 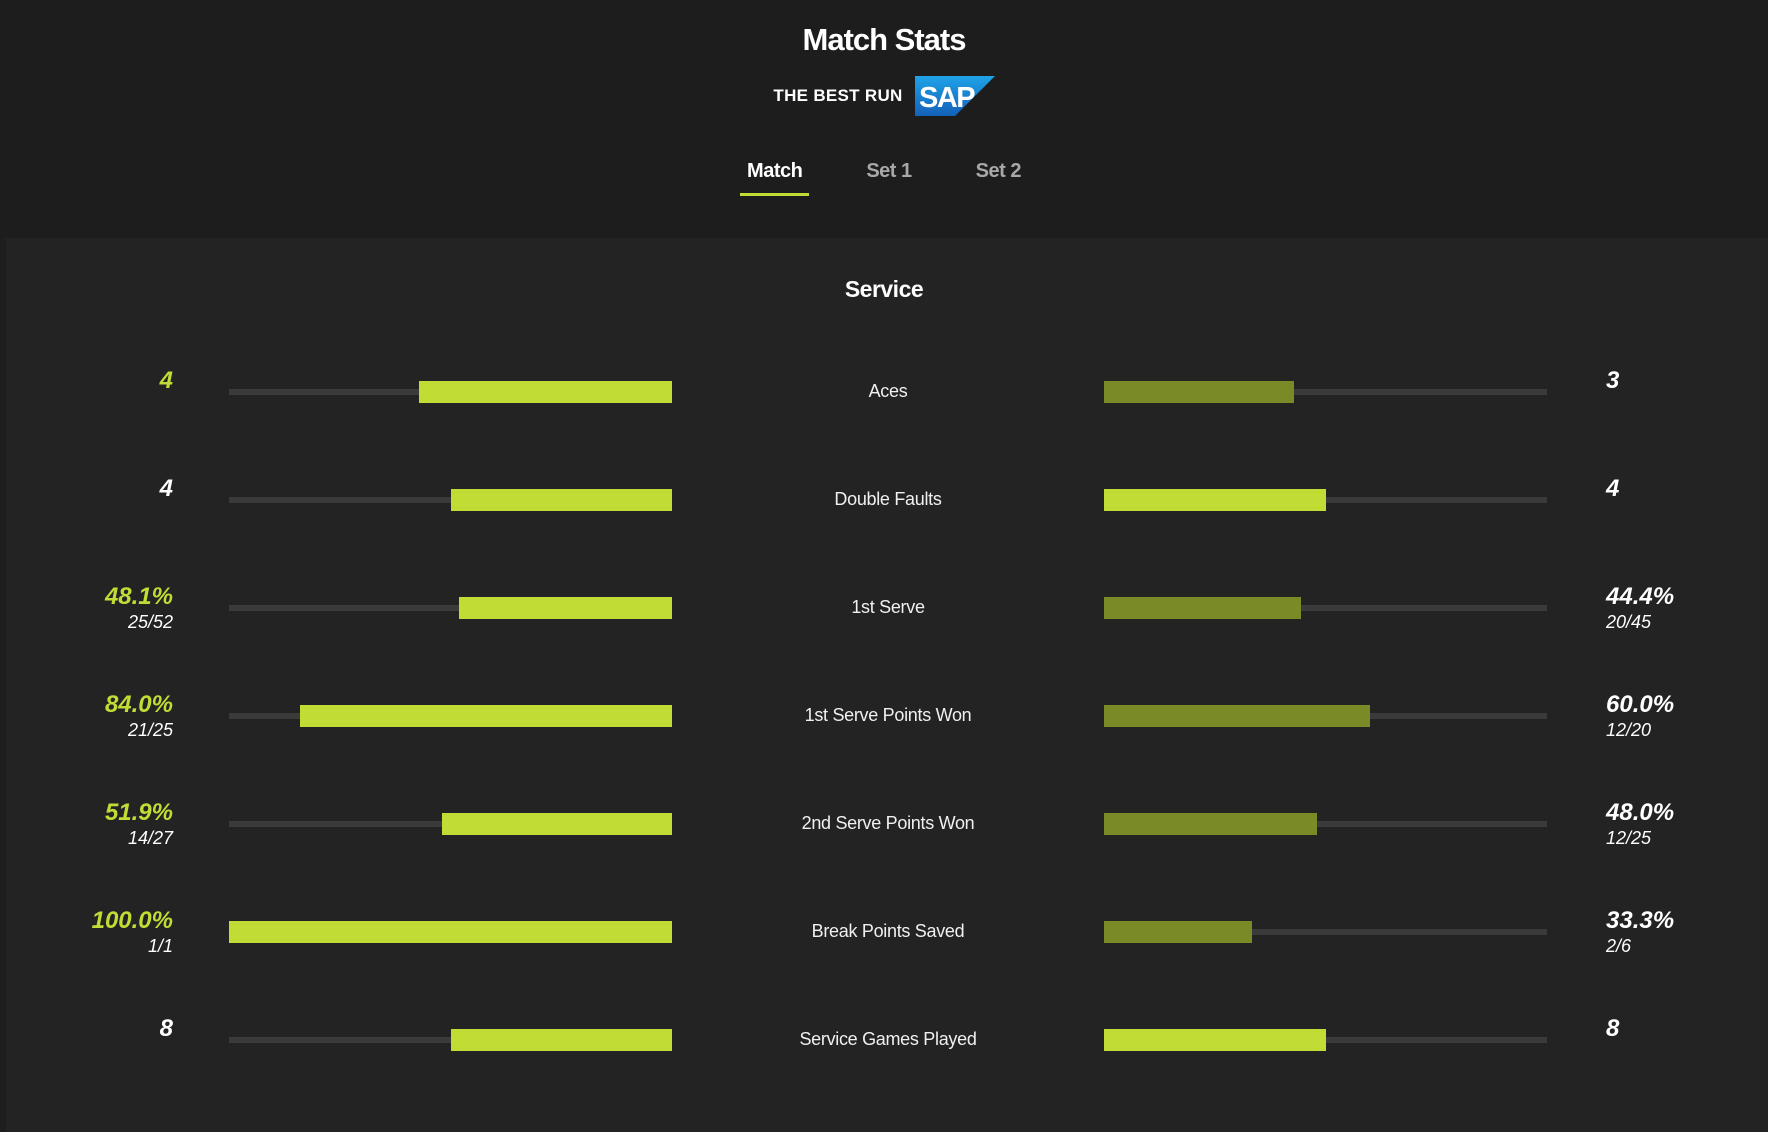 I want to click on stat-row: 4 Double Faults 4, so click(x=884, y=503).